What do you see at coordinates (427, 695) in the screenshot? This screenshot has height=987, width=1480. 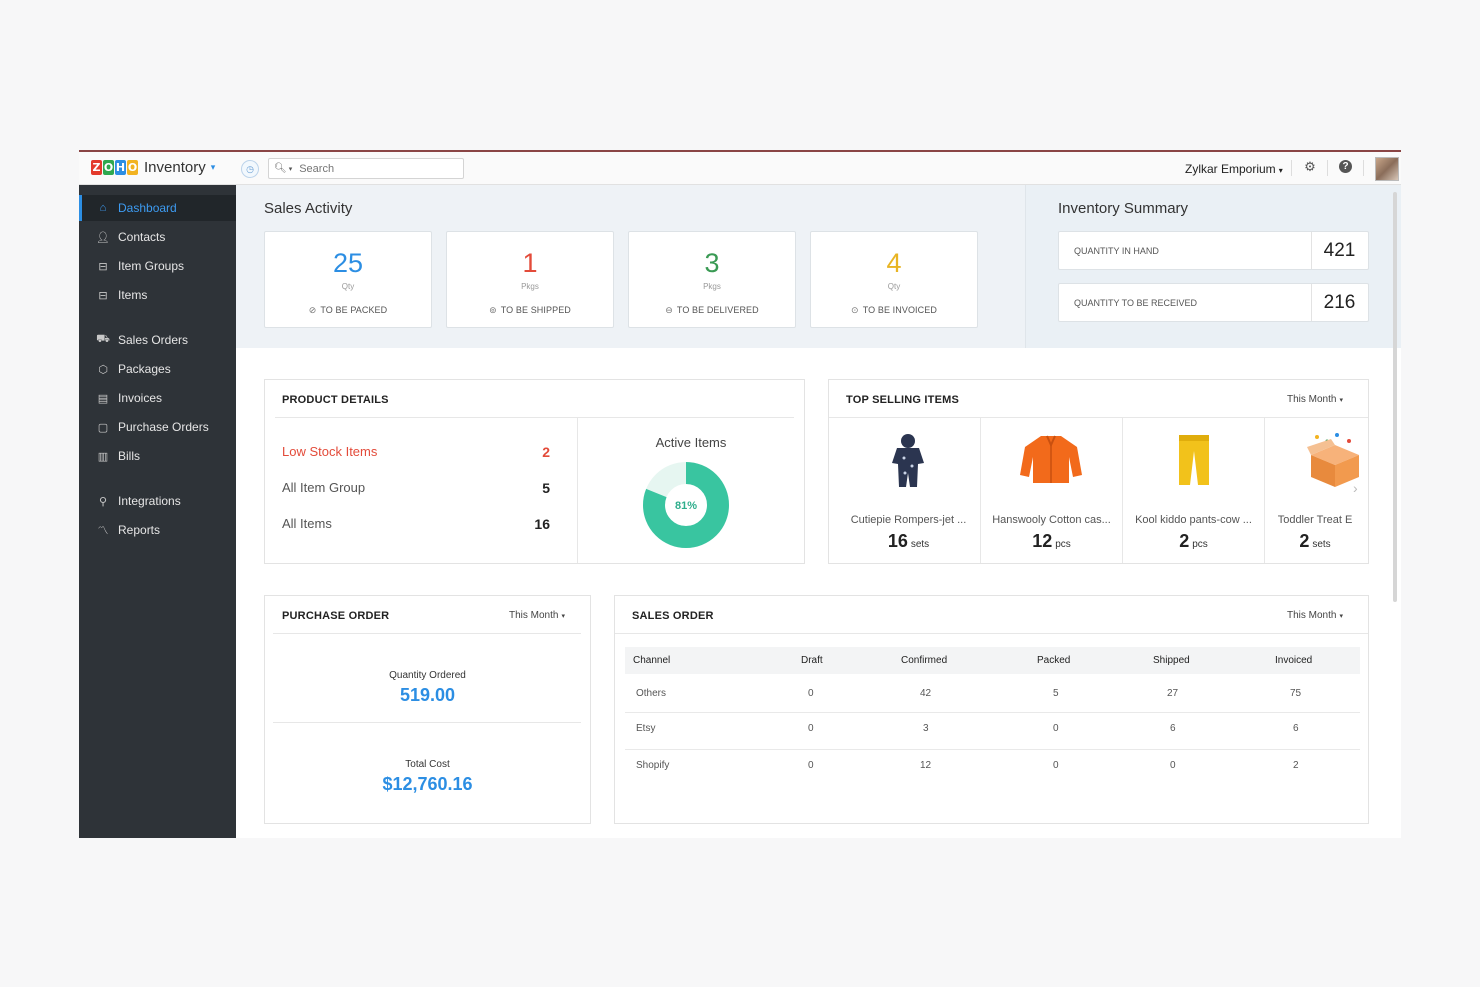 I see `quantity-ordered-value: 519.00` at bounding box center [427, 695].